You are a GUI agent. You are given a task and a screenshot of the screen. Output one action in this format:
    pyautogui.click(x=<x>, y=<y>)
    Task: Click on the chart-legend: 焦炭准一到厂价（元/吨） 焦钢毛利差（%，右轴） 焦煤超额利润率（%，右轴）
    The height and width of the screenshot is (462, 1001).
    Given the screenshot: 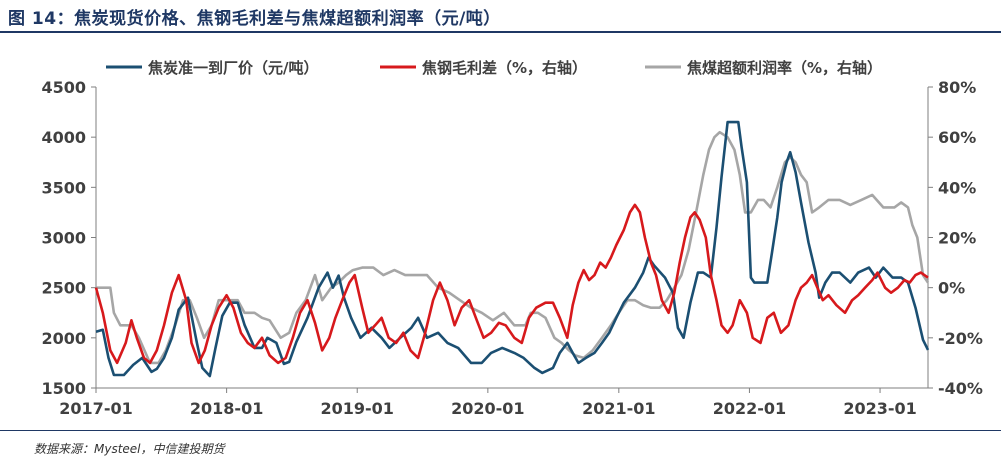 What is the action you would take?
    pyautogui.click(x=494, y=68)
    